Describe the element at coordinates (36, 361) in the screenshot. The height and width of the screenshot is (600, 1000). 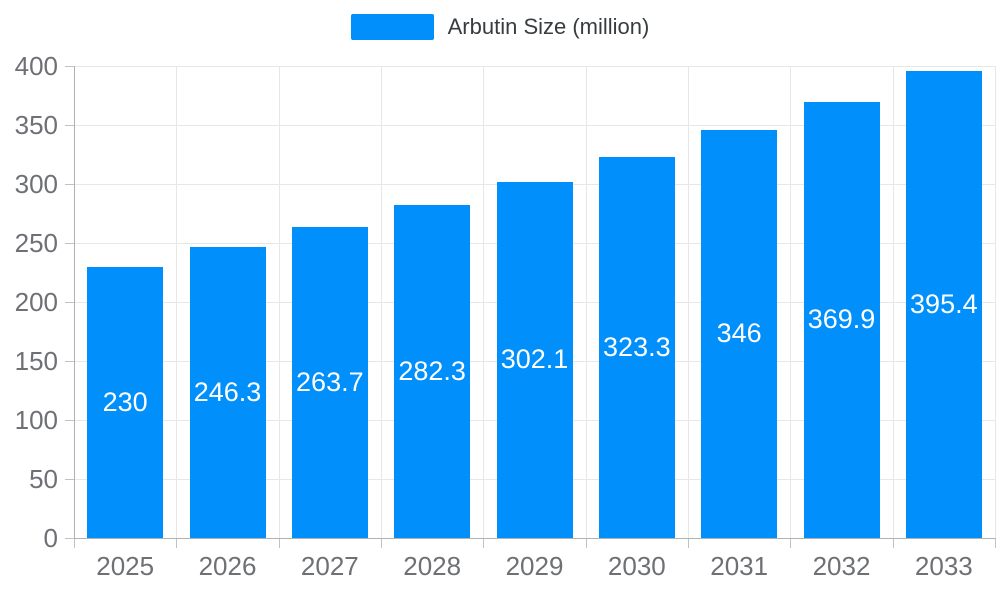
I see `y-axis-label: 150` at that location.